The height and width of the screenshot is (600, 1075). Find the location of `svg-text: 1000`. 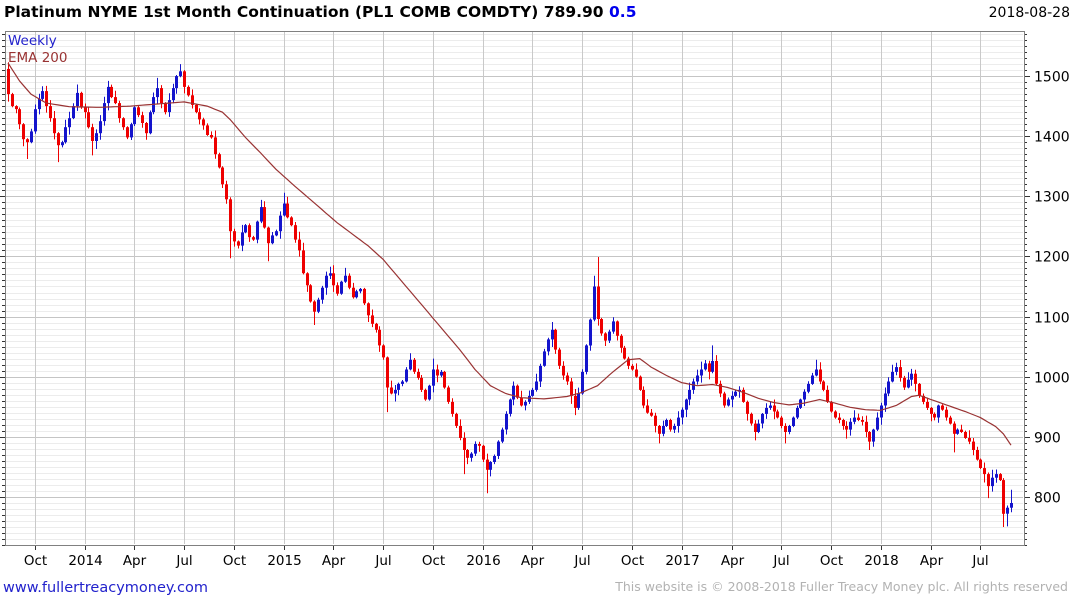

svg-text: 1000 is located at coordinates (1052, 379).